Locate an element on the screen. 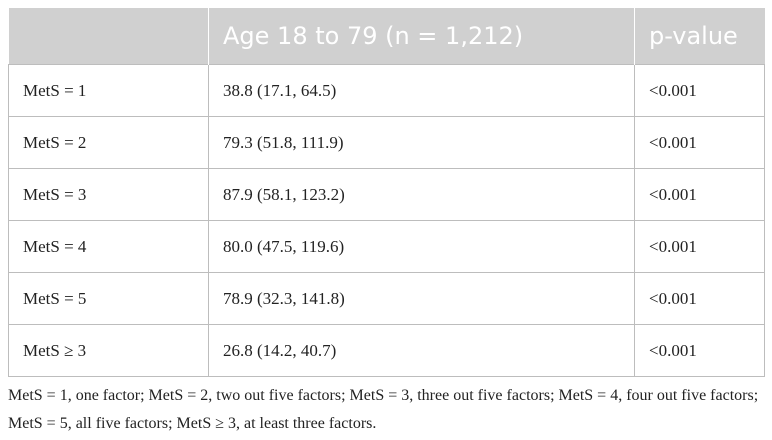 This screenshot has height=440, width=772. table-cell: MetS = 4 is located at coordinates (108, 246).